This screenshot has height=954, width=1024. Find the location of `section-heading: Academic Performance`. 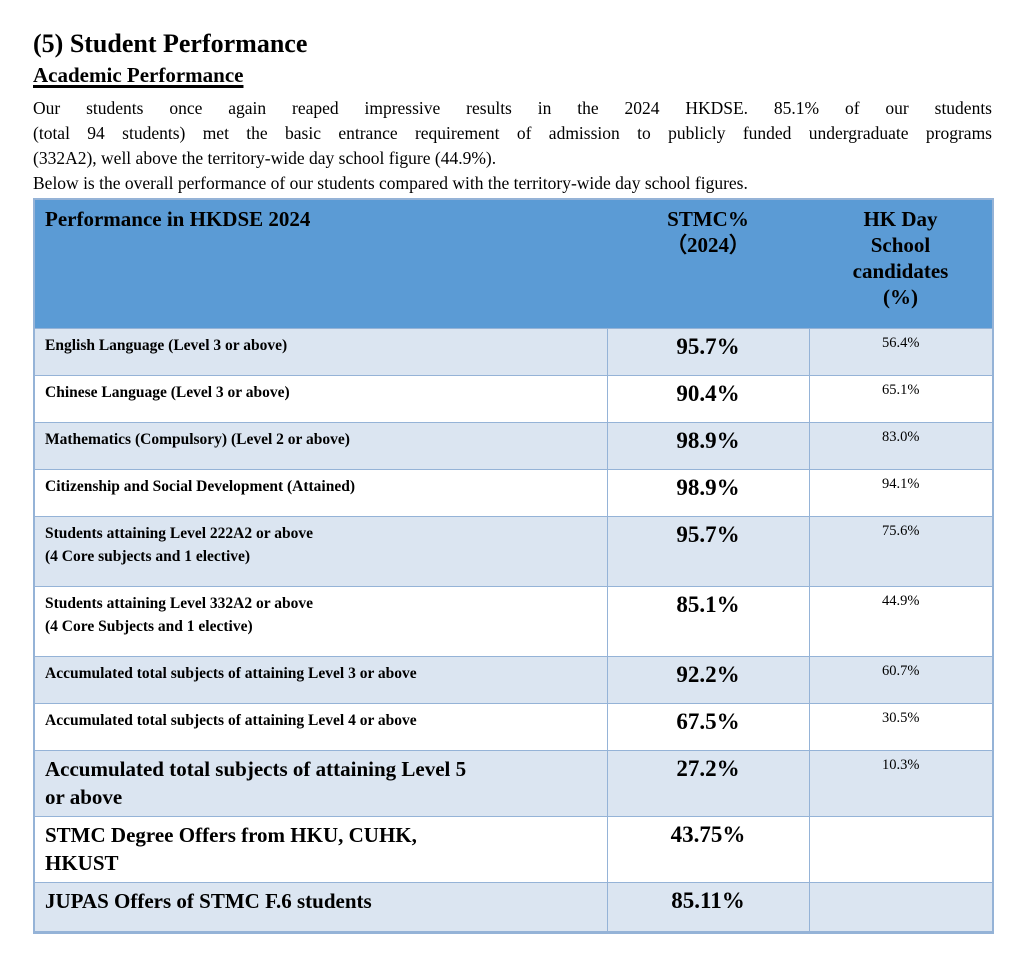

section-heading: Academic Performance is located at coordinates (138, 74).